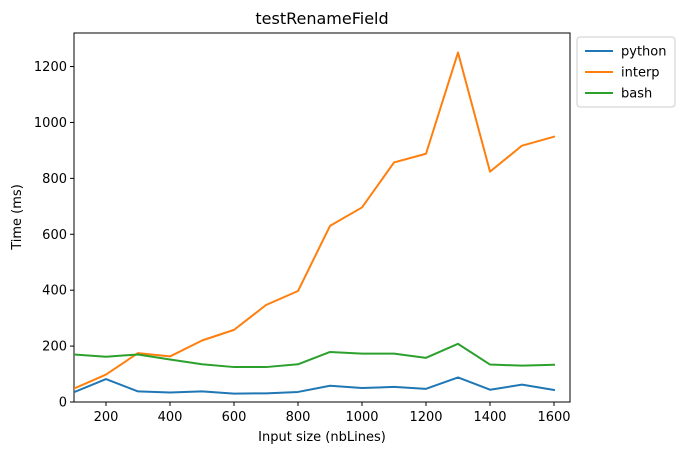 The height and width of the screenshot is (455, 685). I want to click on y-tick-label: 600, so click(54, 235).